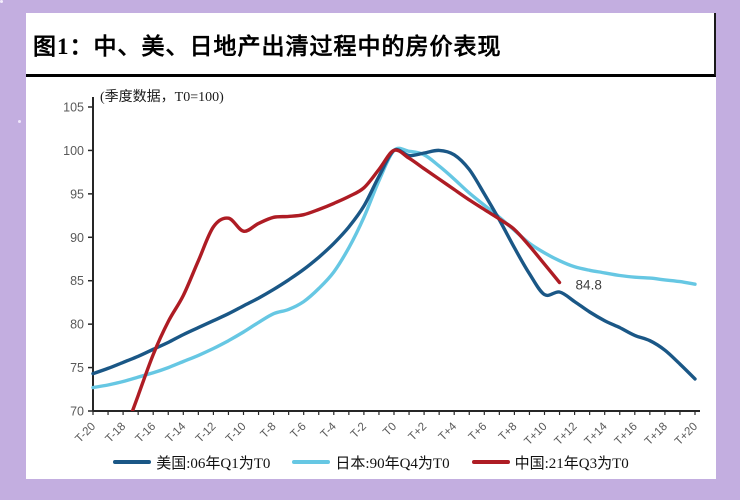 This screenshot has width=740, height=500. What do you see at coordinates (268, 431) in the screenshot?
I see `x-tick-label: T-8` at bounding box center [268, 431].